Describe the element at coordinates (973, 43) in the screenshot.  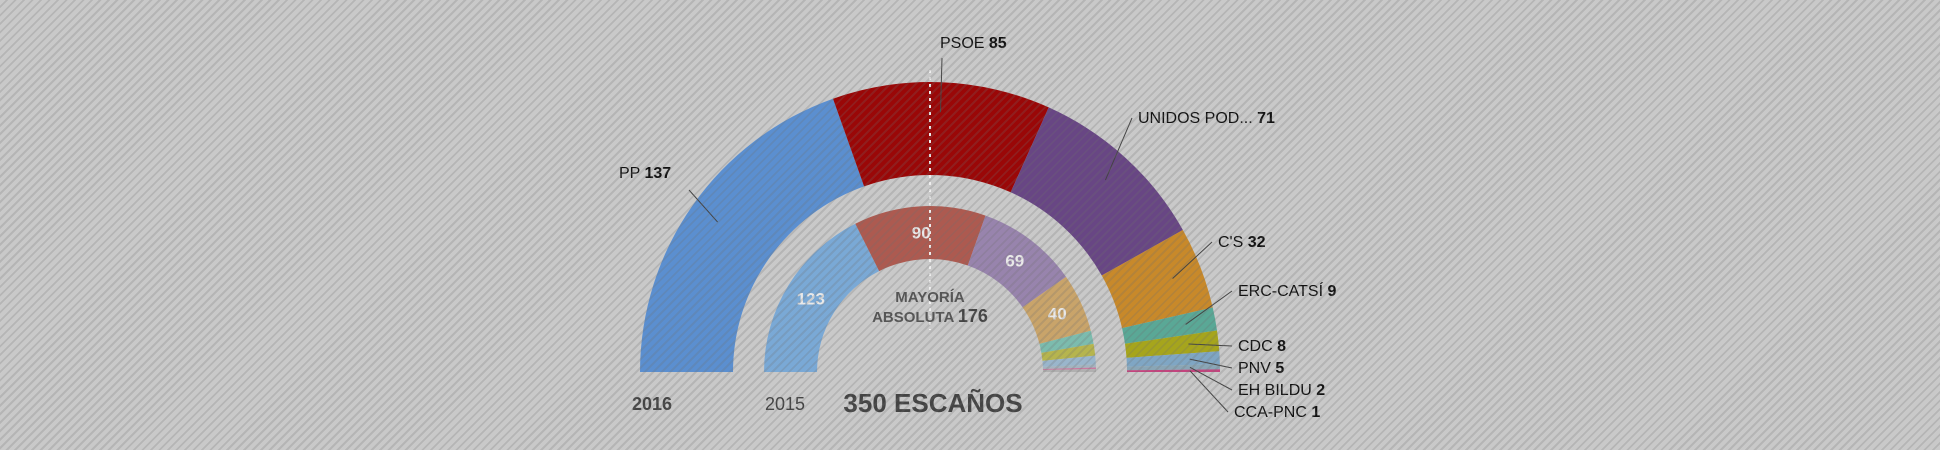
I see `party-label: PSOE 85` at that location.